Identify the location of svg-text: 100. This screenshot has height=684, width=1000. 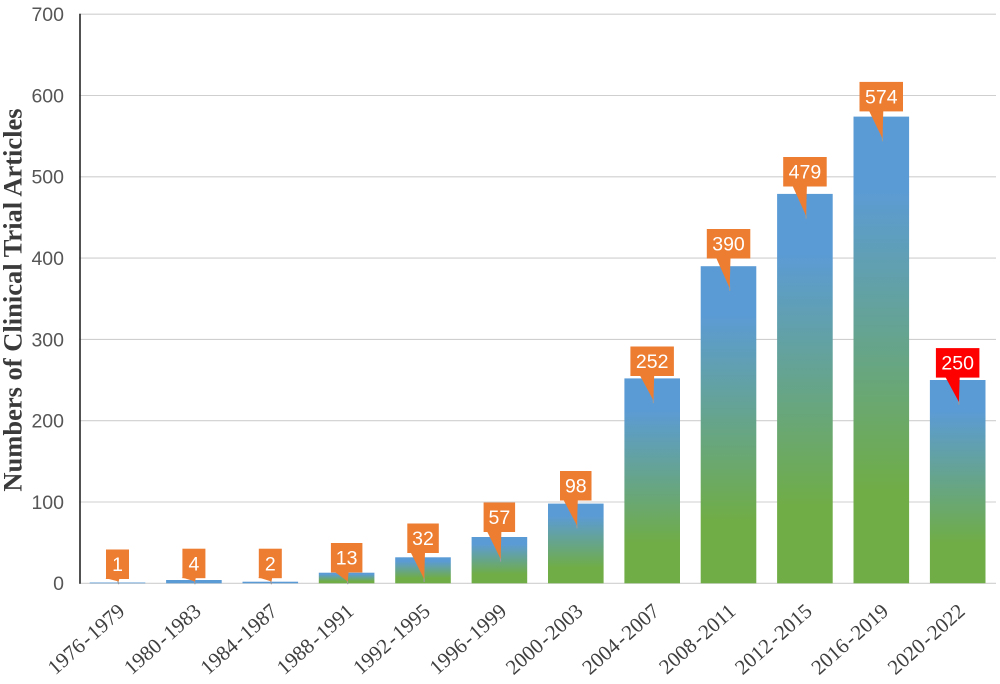
(47, 503).